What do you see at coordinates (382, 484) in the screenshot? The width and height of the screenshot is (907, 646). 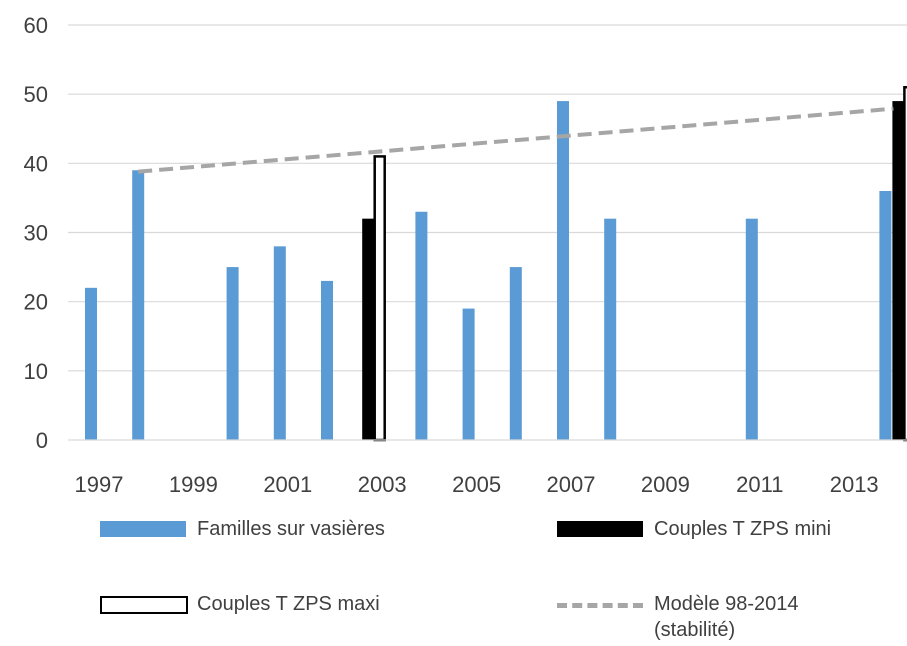 I see `x-tick-label: 2003` at bounding box center [382, 484].